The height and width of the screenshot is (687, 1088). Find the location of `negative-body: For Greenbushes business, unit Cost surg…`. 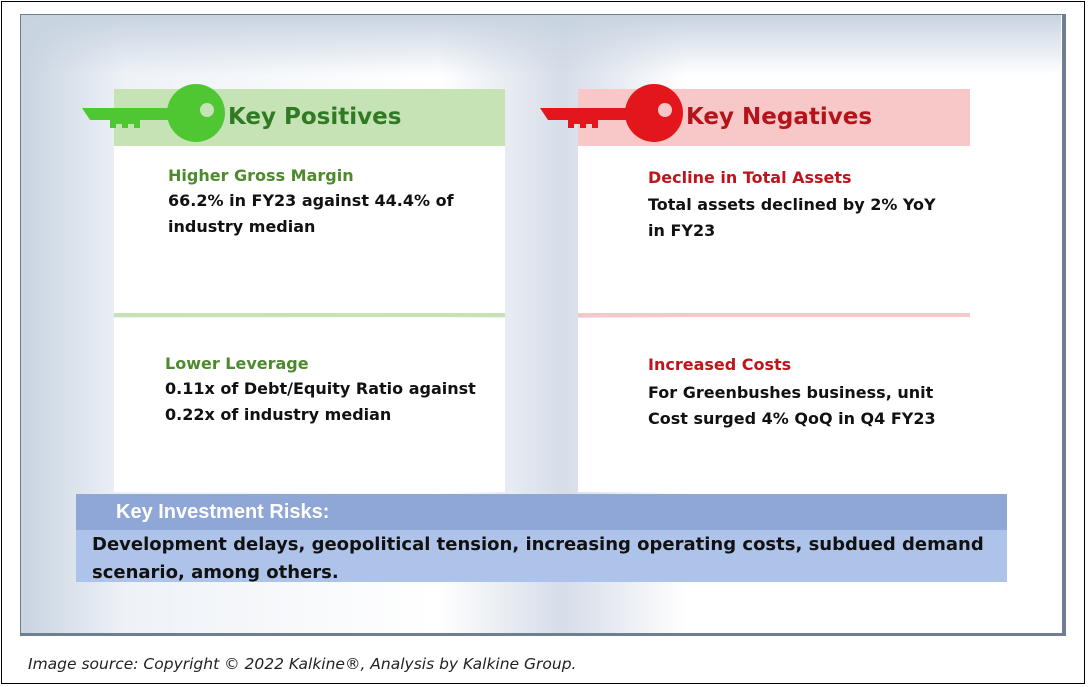

negative-body: For Greenbushes business, unit Cost surg… is located at coordinates (792, 405).